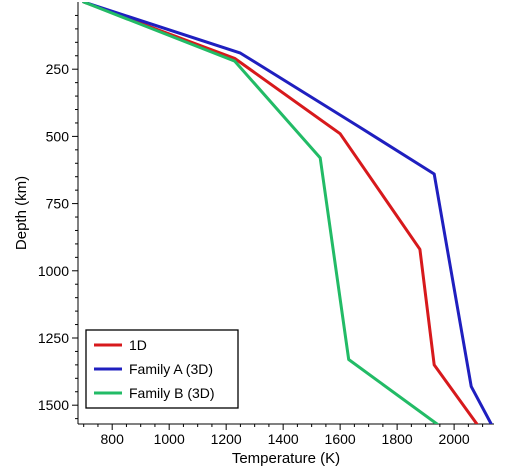 This screenshot has height=472, width=514. What do you see at coordinates (58, 204) in the screenshot?
I see `y-tick-label: 750` at bounding box center [58, 204].